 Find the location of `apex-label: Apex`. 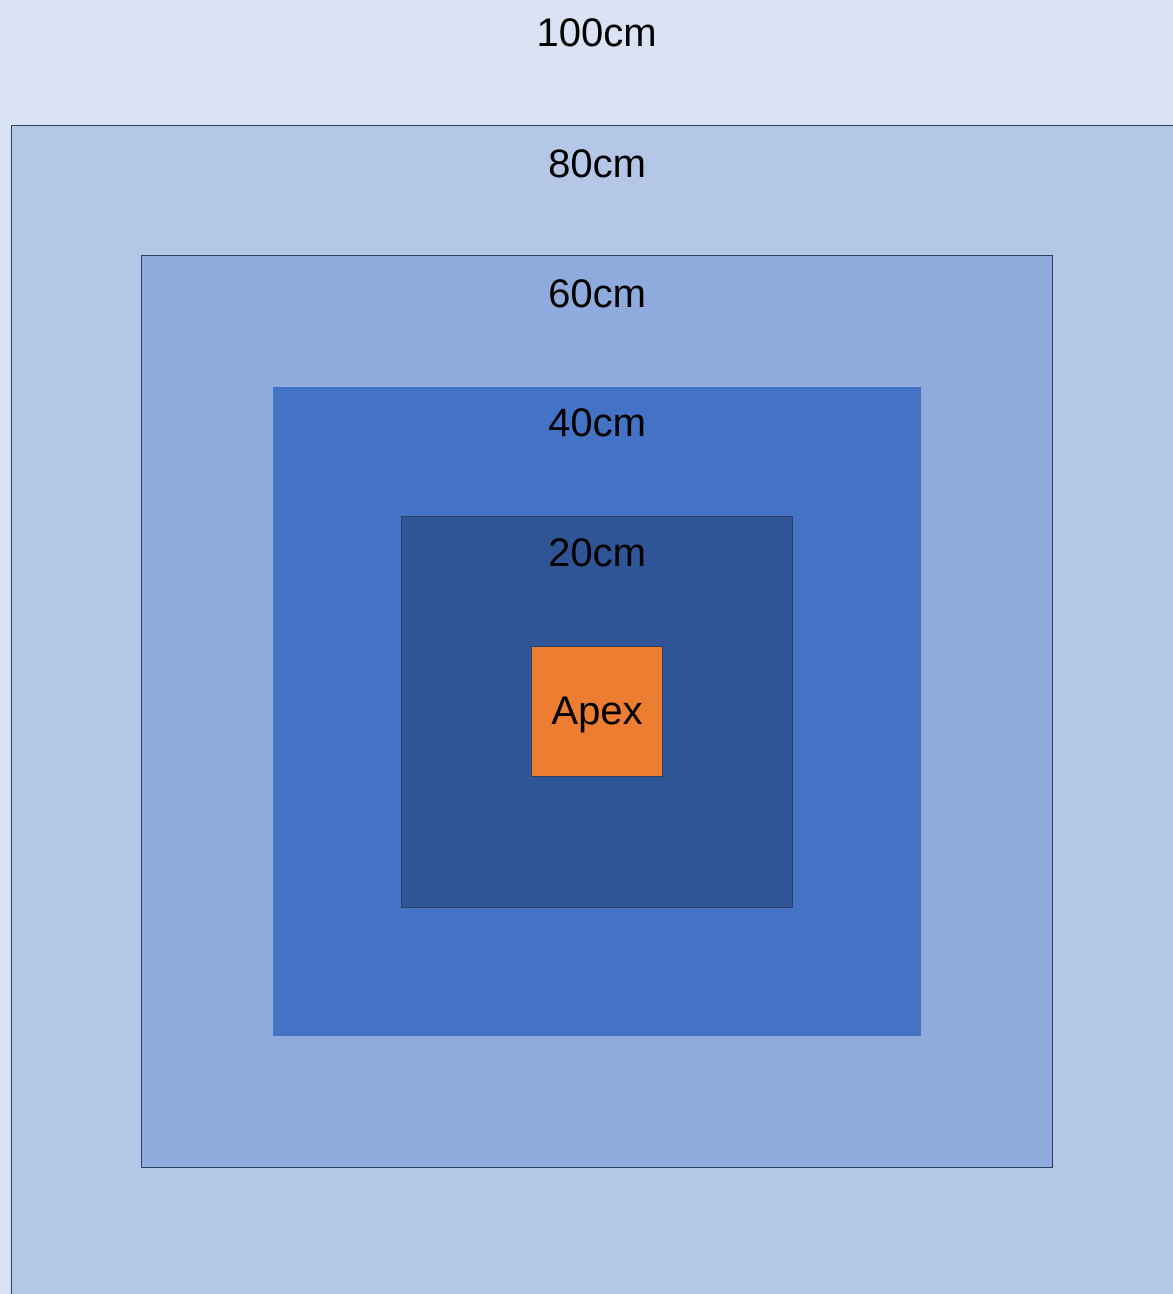

apex-label: Apex is located at coordinates (597, 711).